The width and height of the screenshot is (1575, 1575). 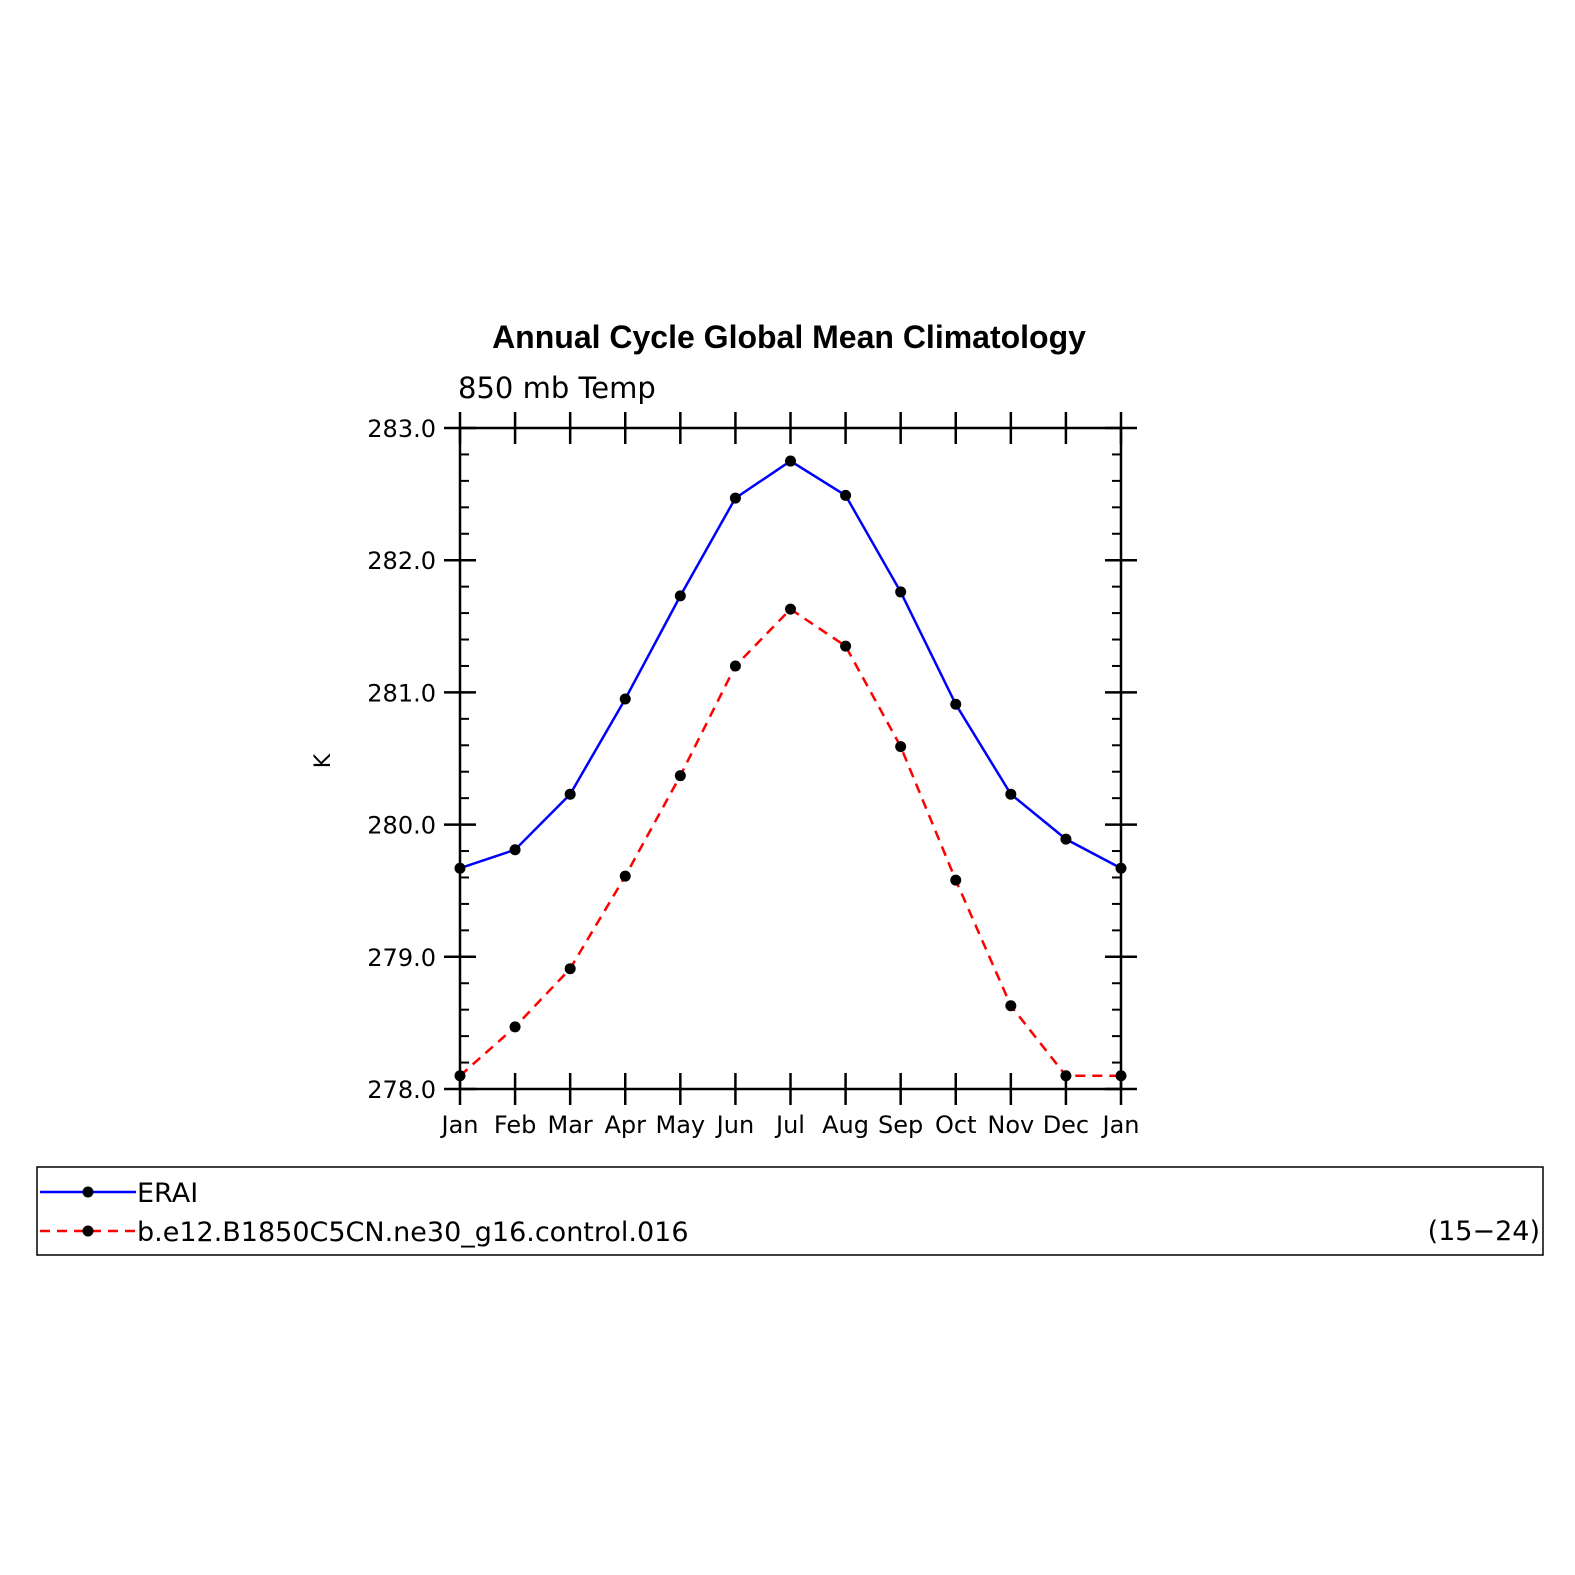 I want to click on y-axis-label: K, so click(x=323, y=760).